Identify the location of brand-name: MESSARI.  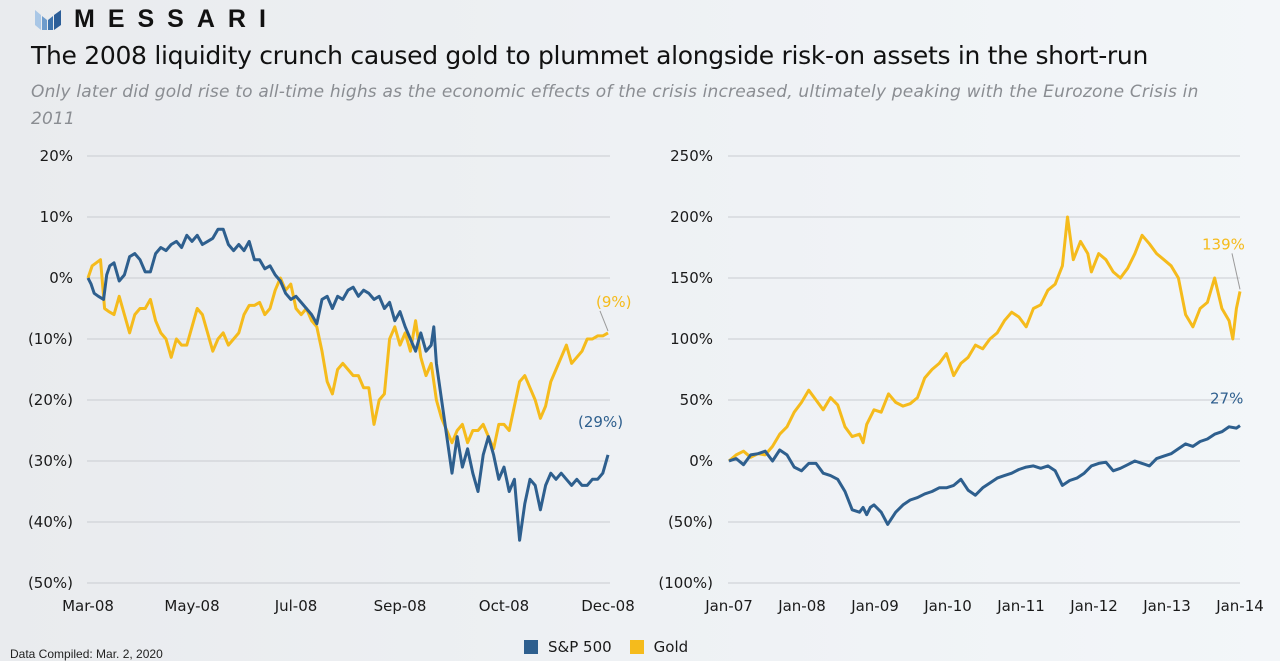
(176, 18).